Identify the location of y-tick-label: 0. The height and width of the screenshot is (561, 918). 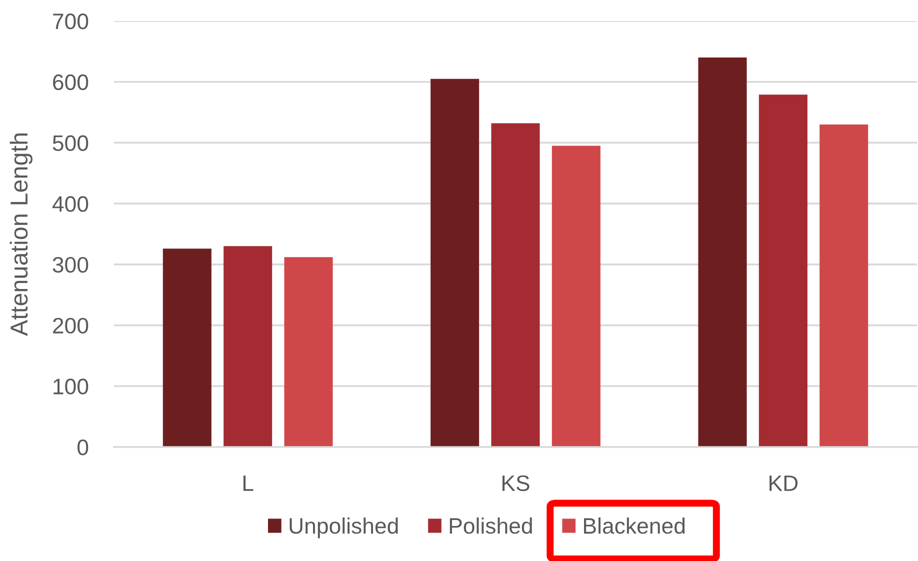
(83, 448).